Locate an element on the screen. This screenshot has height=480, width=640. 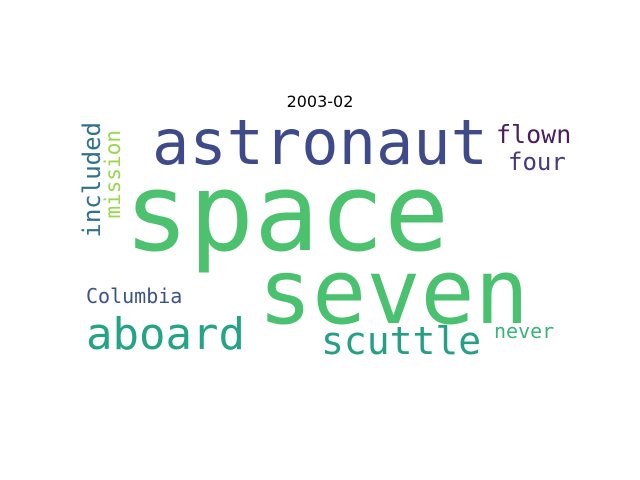
word-aboard: aboard is located at coordinates (165, 334).